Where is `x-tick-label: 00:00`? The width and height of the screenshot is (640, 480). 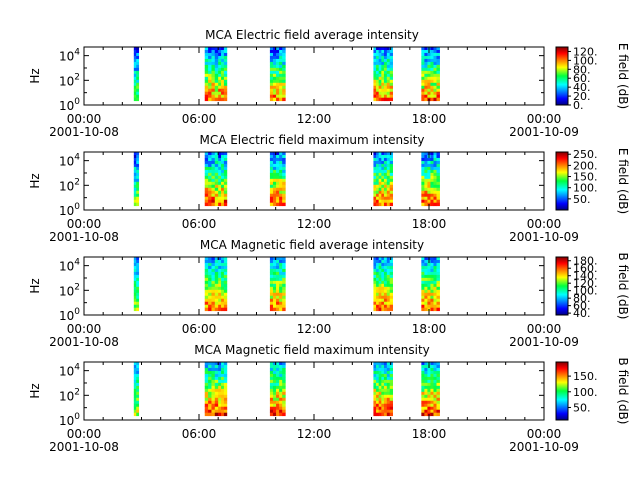
x-tick-label: 00:00 is located at coordinates (84, 329).